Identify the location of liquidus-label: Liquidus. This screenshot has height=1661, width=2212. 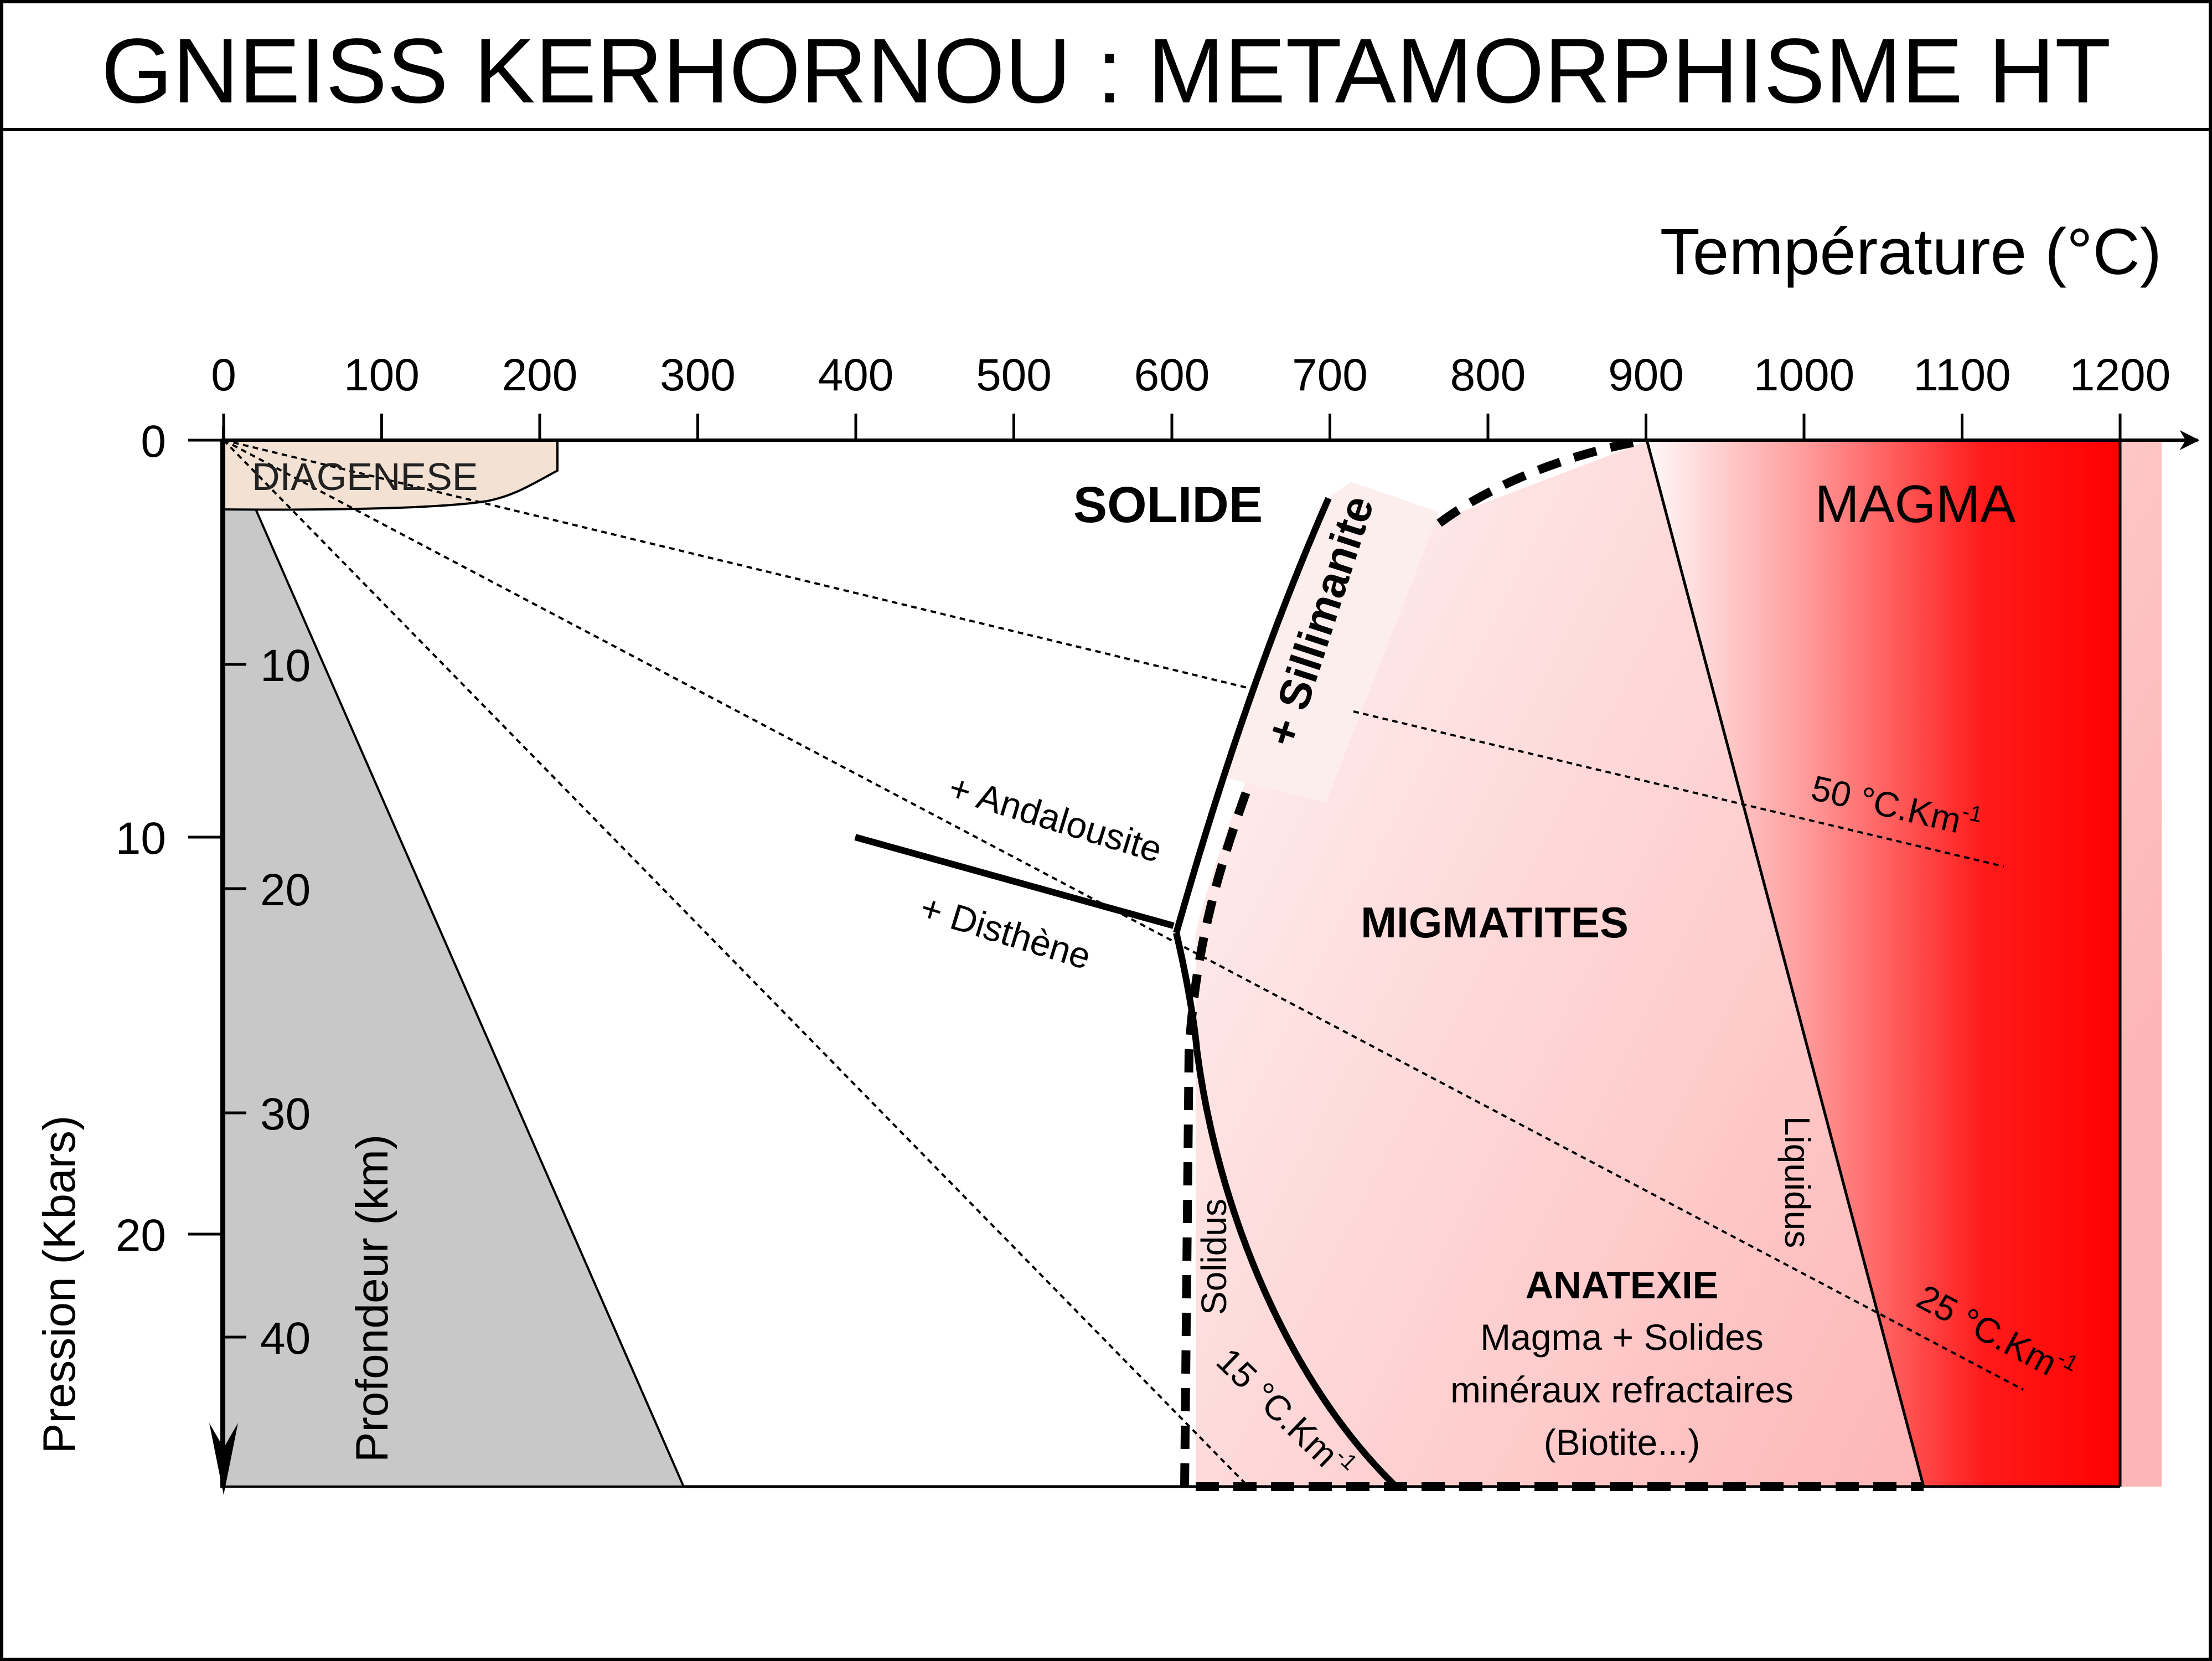
(1797, 1182).